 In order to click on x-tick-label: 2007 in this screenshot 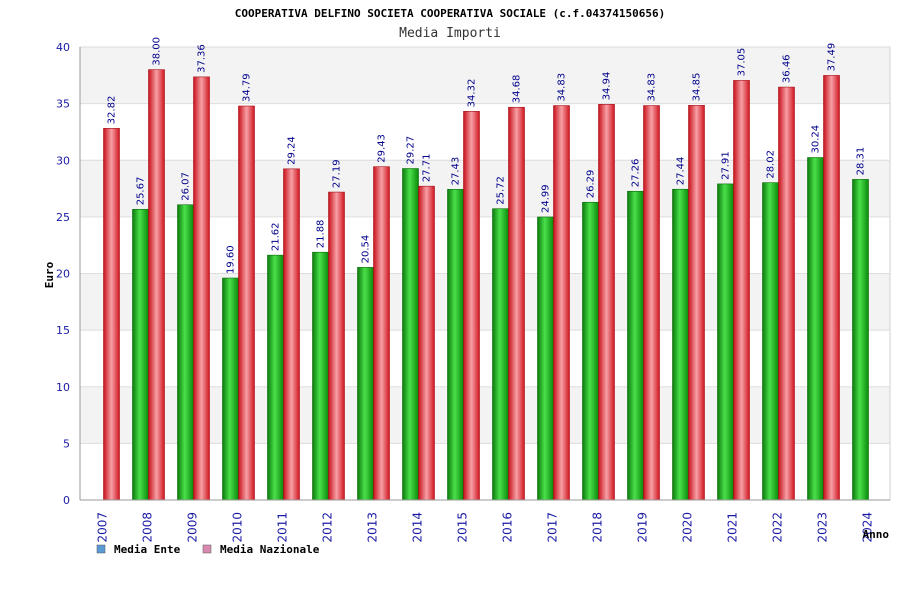, I will do `click(103, 527)`.